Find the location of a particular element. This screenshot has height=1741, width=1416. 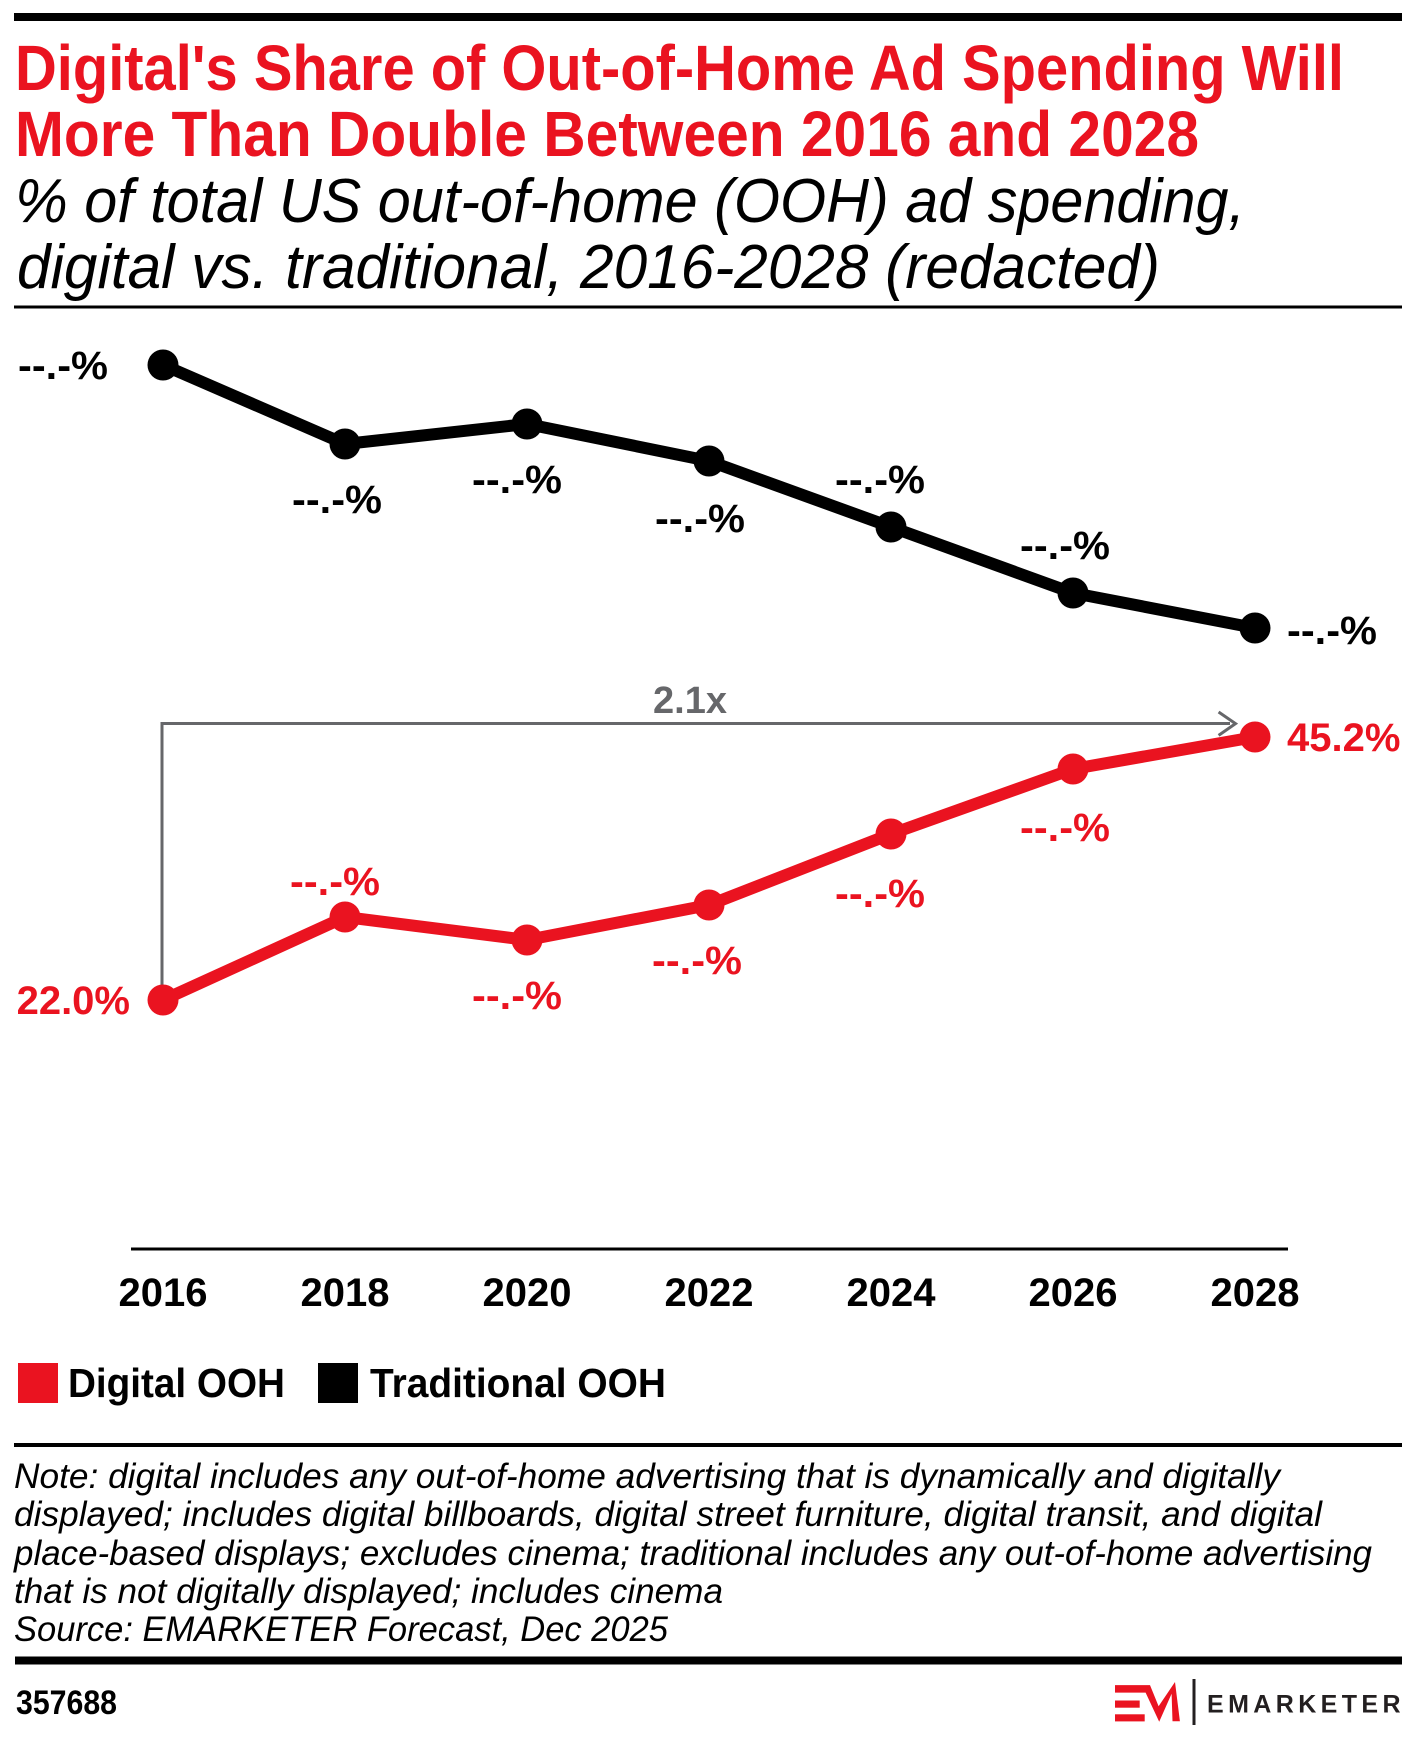

svg-text: Digital OOH is located at coordinates (176, 1383).